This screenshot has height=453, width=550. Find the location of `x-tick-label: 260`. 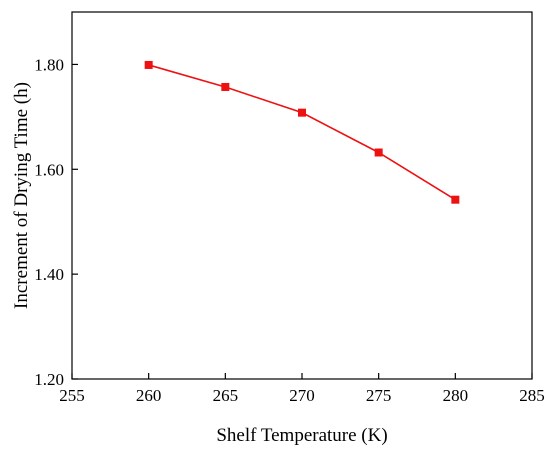

x-tick-label: 260 is located at coordinates (149, 395).